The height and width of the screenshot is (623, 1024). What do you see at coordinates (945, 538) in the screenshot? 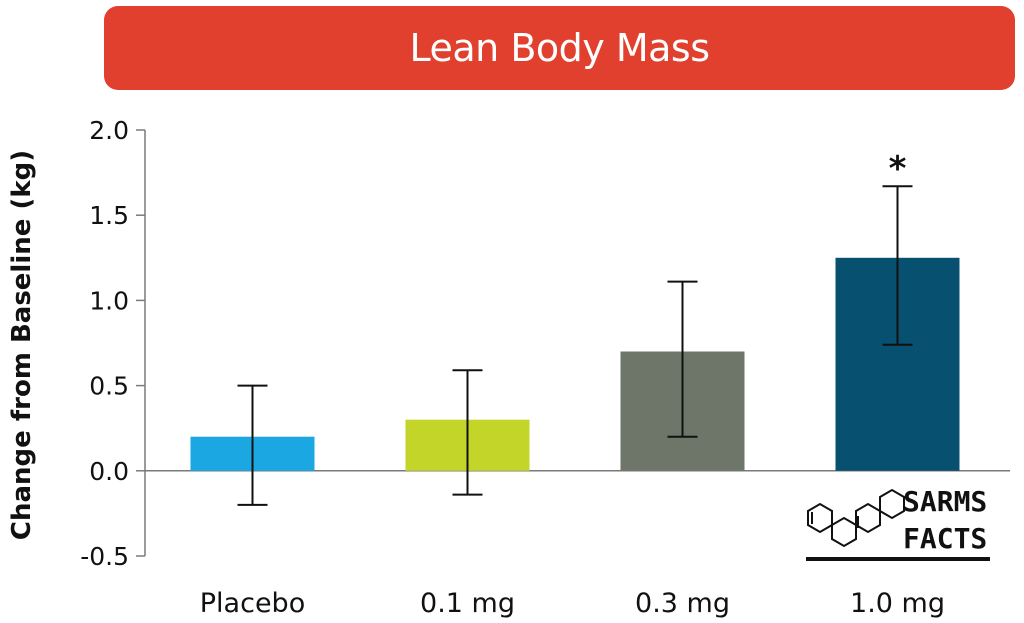
I see `logo-line-2: FACTS` at bounding box center [945, 538].